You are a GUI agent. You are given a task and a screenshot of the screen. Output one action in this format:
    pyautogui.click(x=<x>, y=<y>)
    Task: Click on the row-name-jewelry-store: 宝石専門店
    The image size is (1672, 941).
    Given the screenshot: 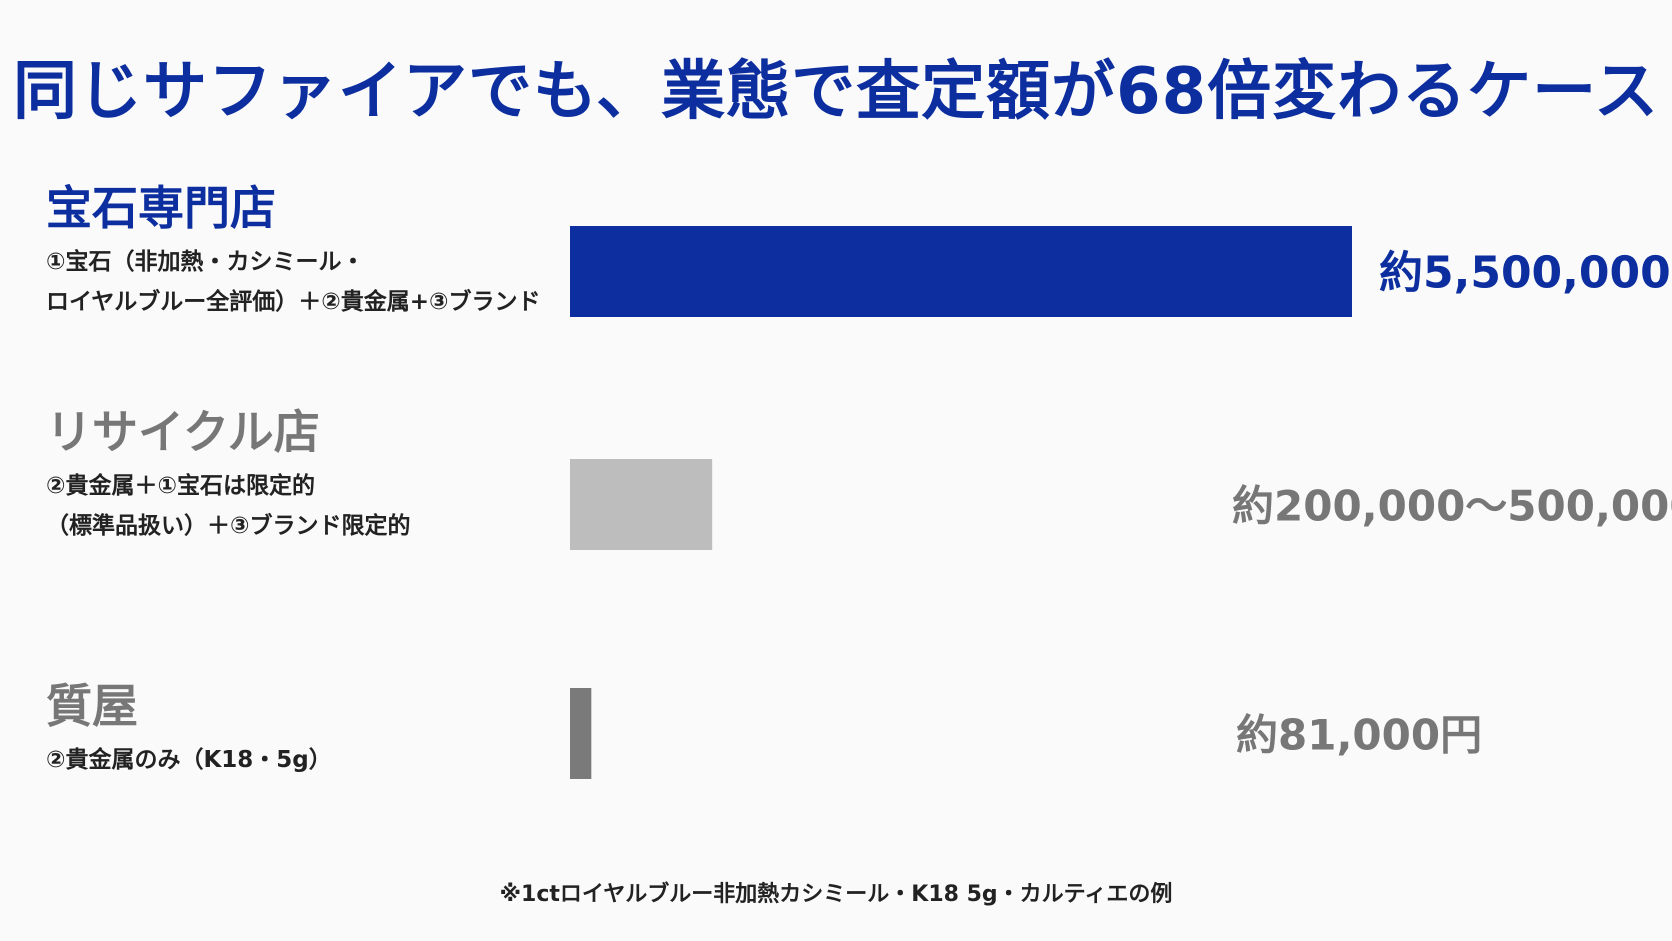 What is the action you would take?
    pyautogui.click(x=161, y=208)
    